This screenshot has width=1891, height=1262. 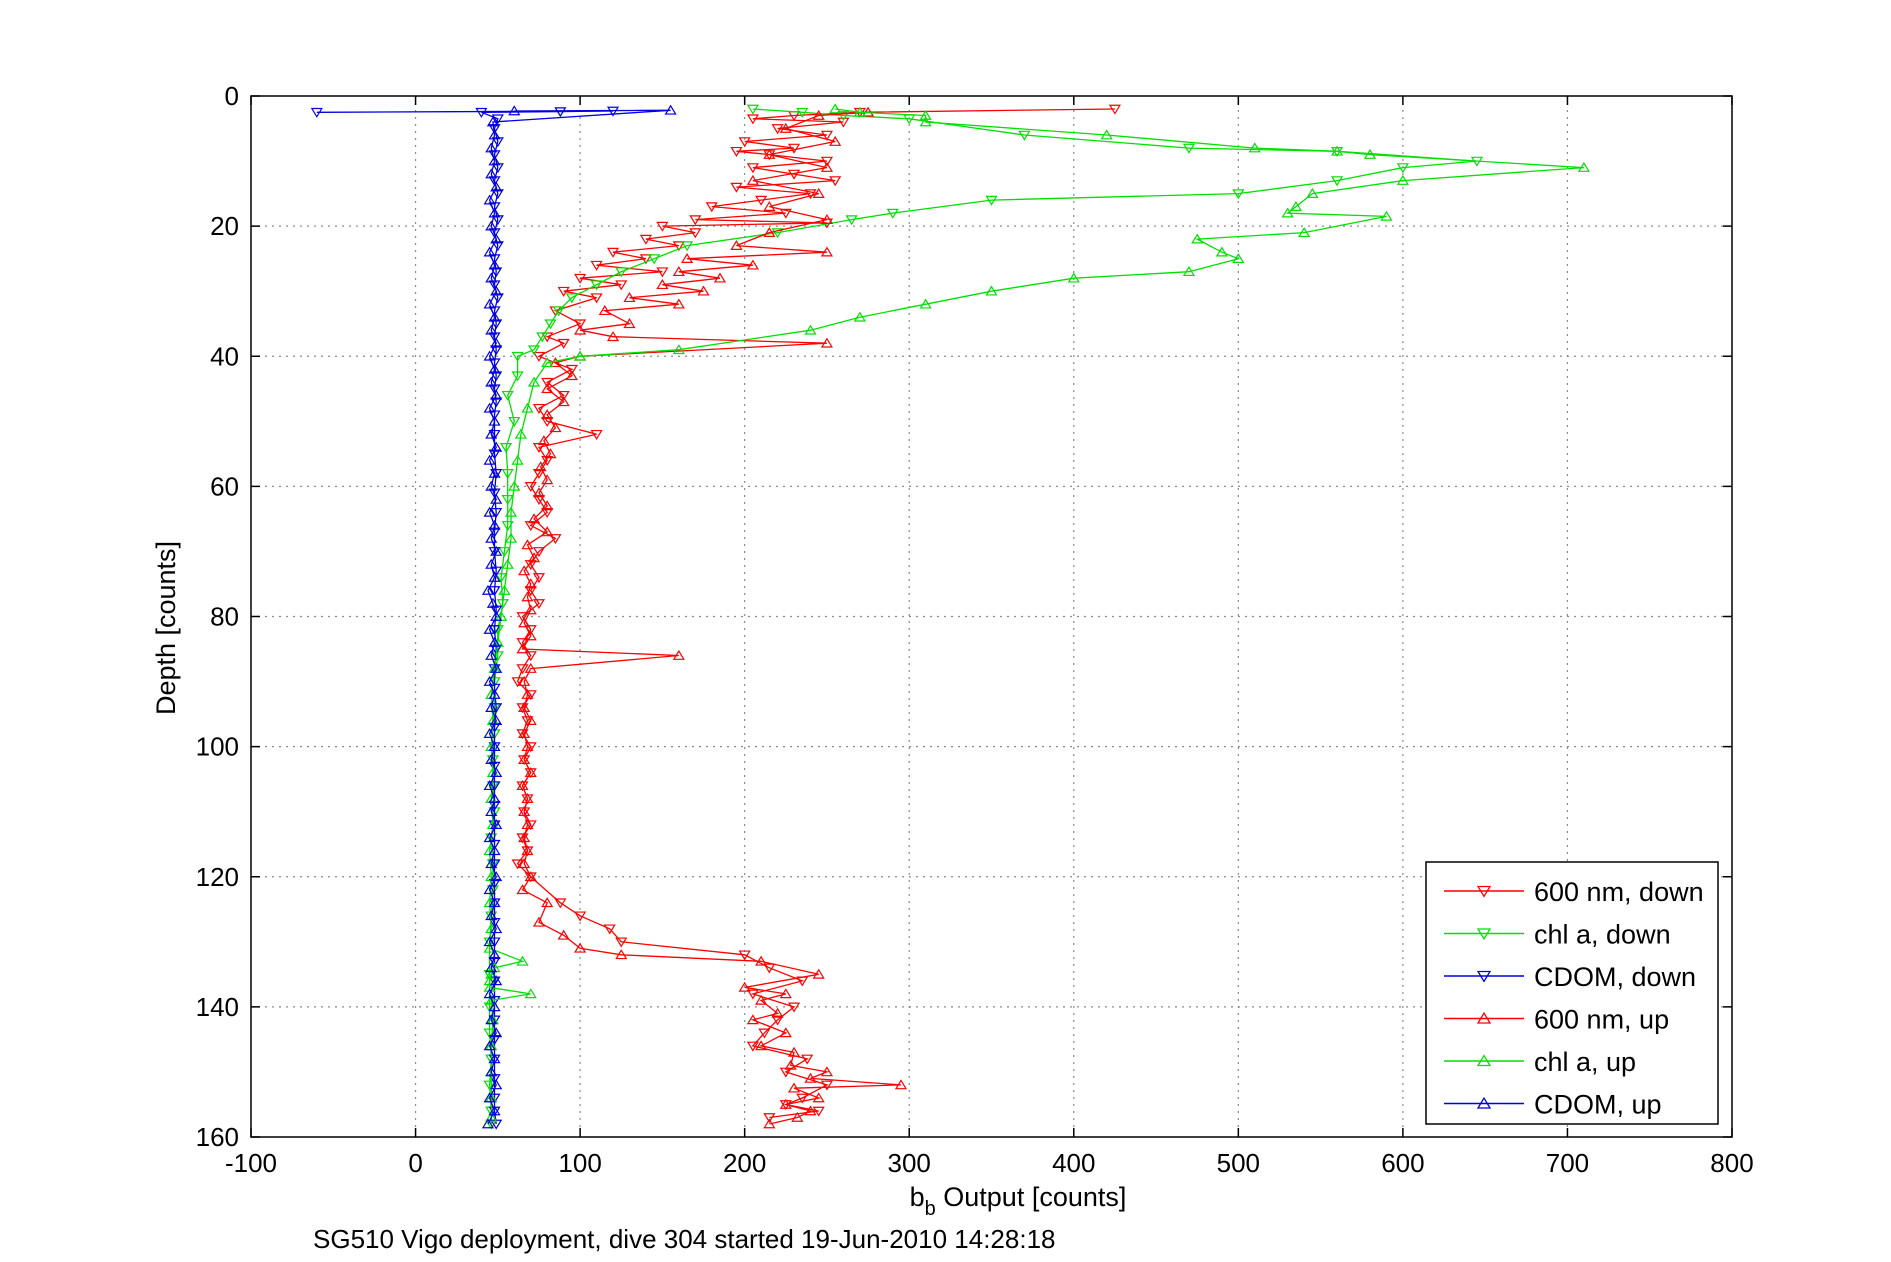 I want to click on x-tick-label: 300, so click(x=909, y=1163).